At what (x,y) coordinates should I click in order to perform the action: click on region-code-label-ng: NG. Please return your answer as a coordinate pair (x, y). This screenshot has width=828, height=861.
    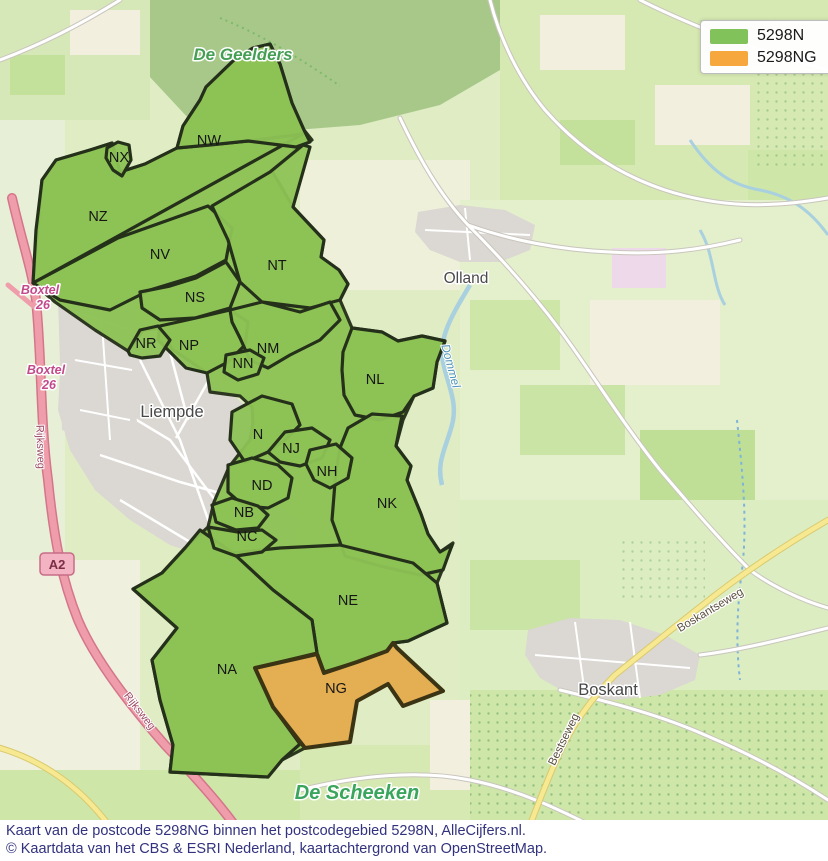
    Looking at the image, I should click on (336, 689).